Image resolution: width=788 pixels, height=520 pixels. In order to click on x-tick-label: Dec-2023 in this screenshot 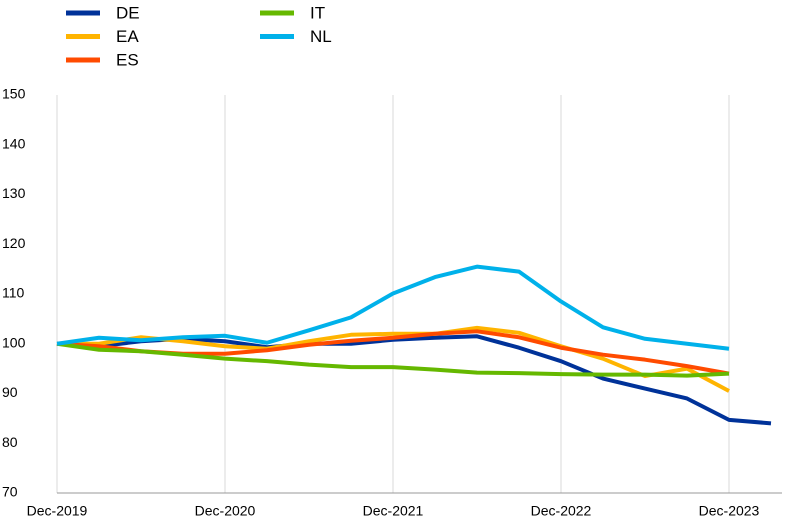, I will do `click(729, 511)`.